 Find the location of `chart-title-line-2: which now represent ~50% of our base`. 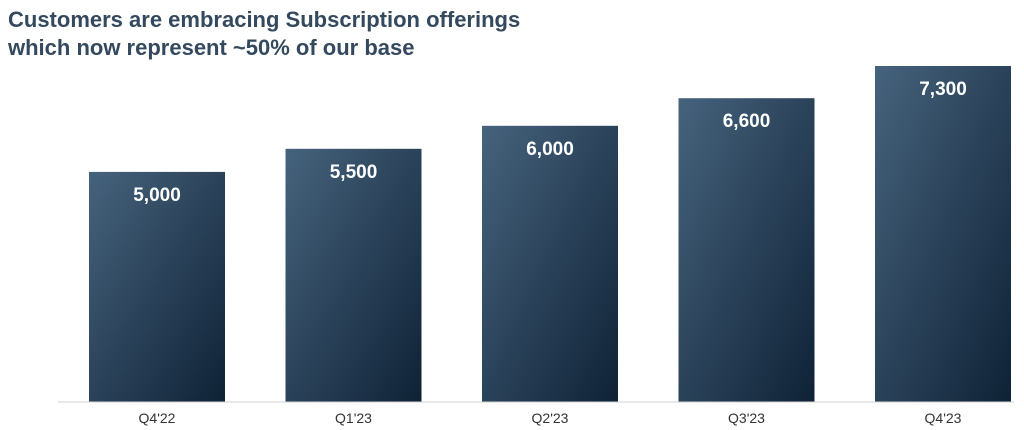

chart-title-line-2: which now represent ~50% of our base is located at coordinates (211, 47).